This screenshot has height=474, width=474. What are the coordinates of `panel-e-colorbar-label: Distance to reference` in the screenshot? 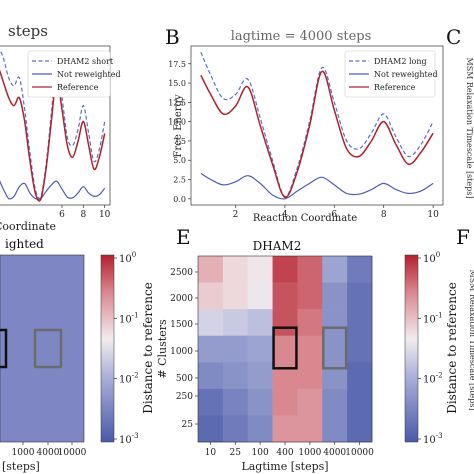 It's located at (452, 348).